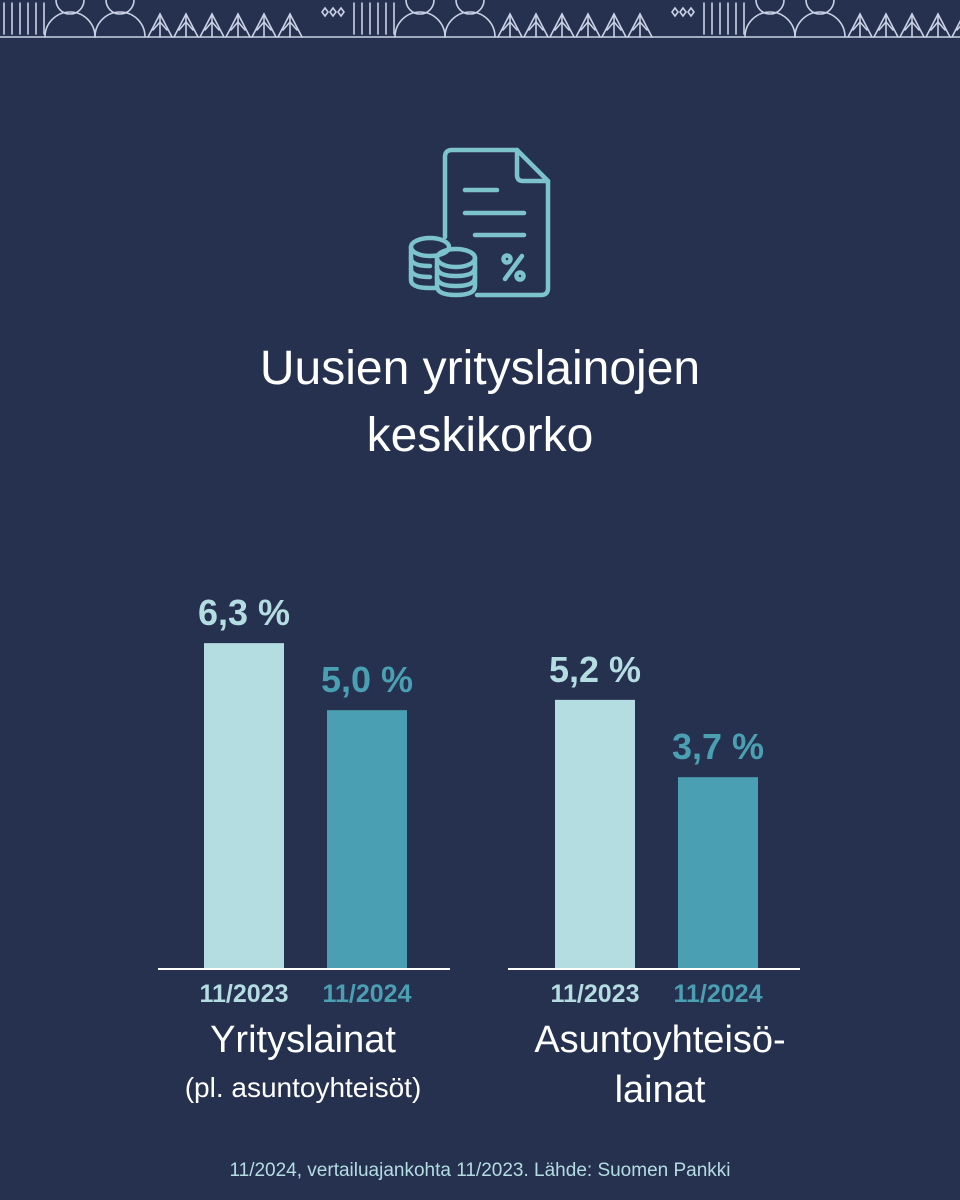 The height and width of the screenshot is (1200, 960). What do you see at coordinates (244, 805) in the screenshot?
I see `bar-group-1-11-2023` at bounding box center [244, 805].